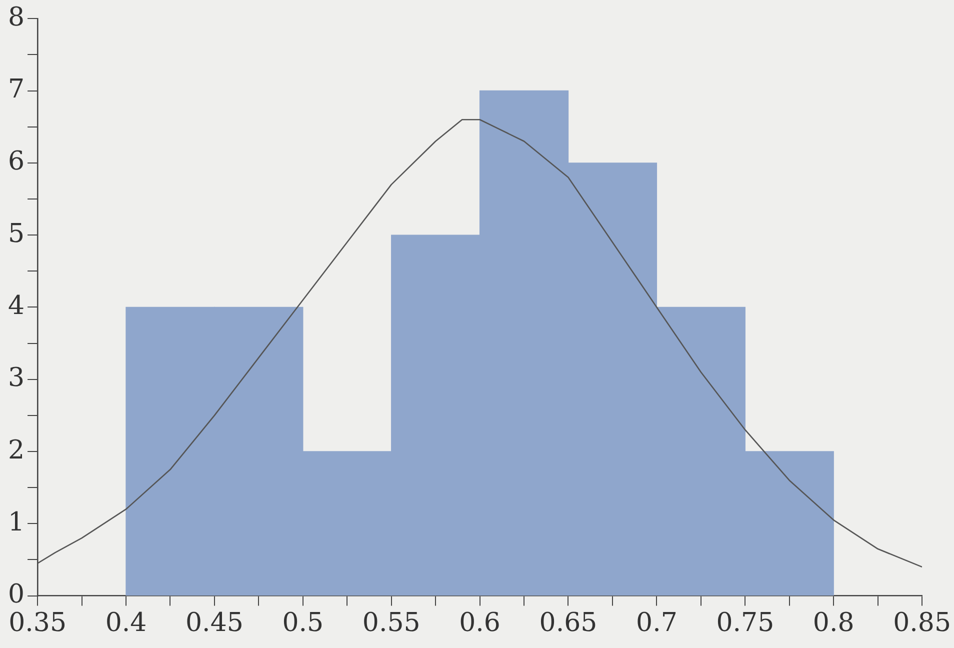 This screenshot has height=648, width=954. Describe the element at coordinates (479, 623) in the screenshot. I see `x-tick-label: 0.6` at that location.